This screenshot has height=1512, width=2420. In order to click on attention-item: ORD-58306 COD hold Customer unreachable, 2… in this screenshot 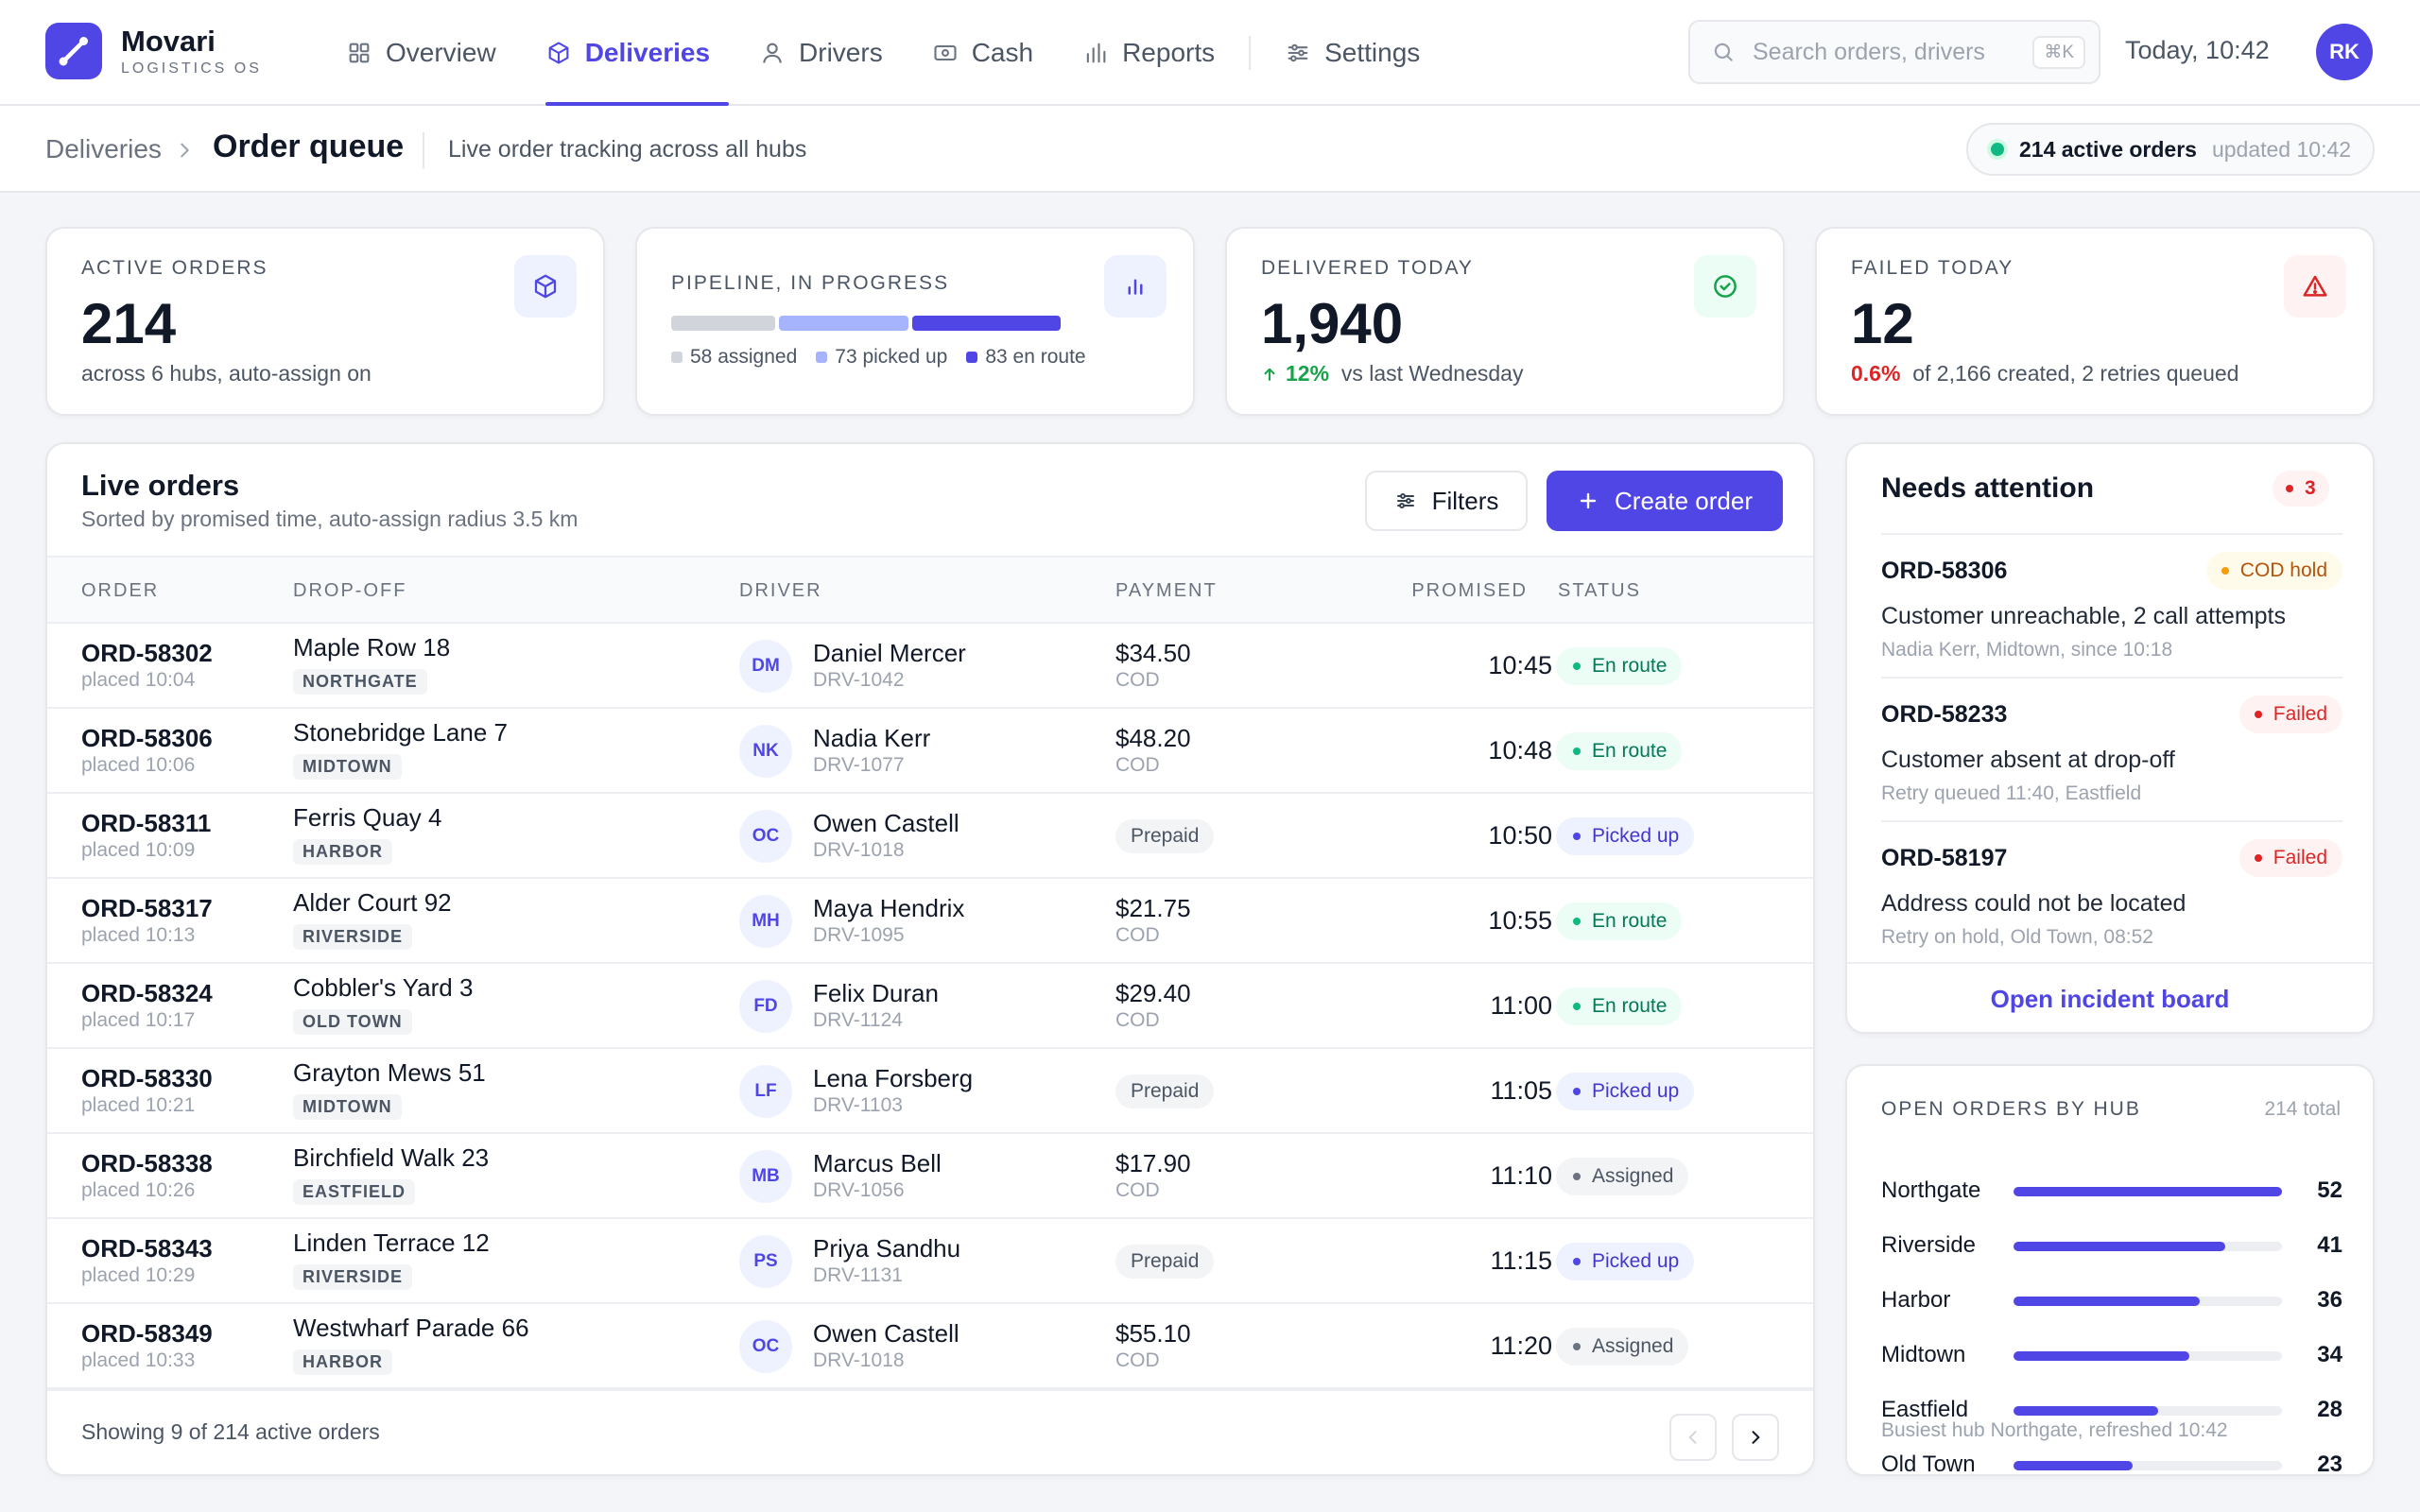, I will do `click(2111, 607)`.